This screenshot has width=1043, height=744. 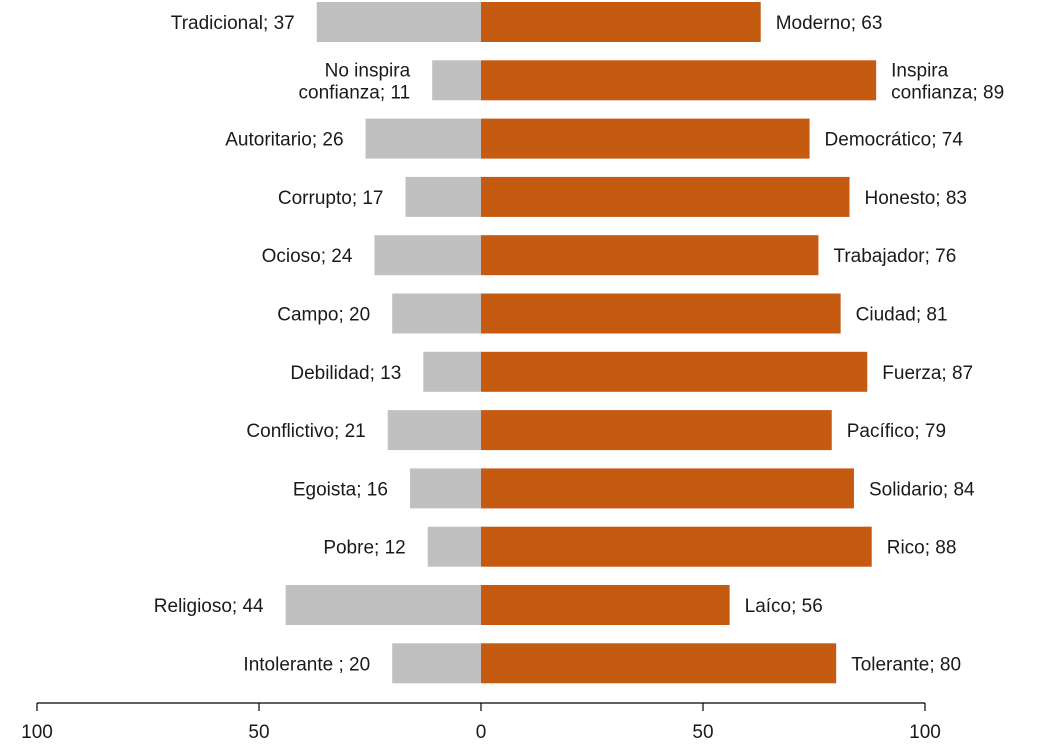 I want to click on bar-label-right: Trabajador; 76, so click(x=894, y=256).